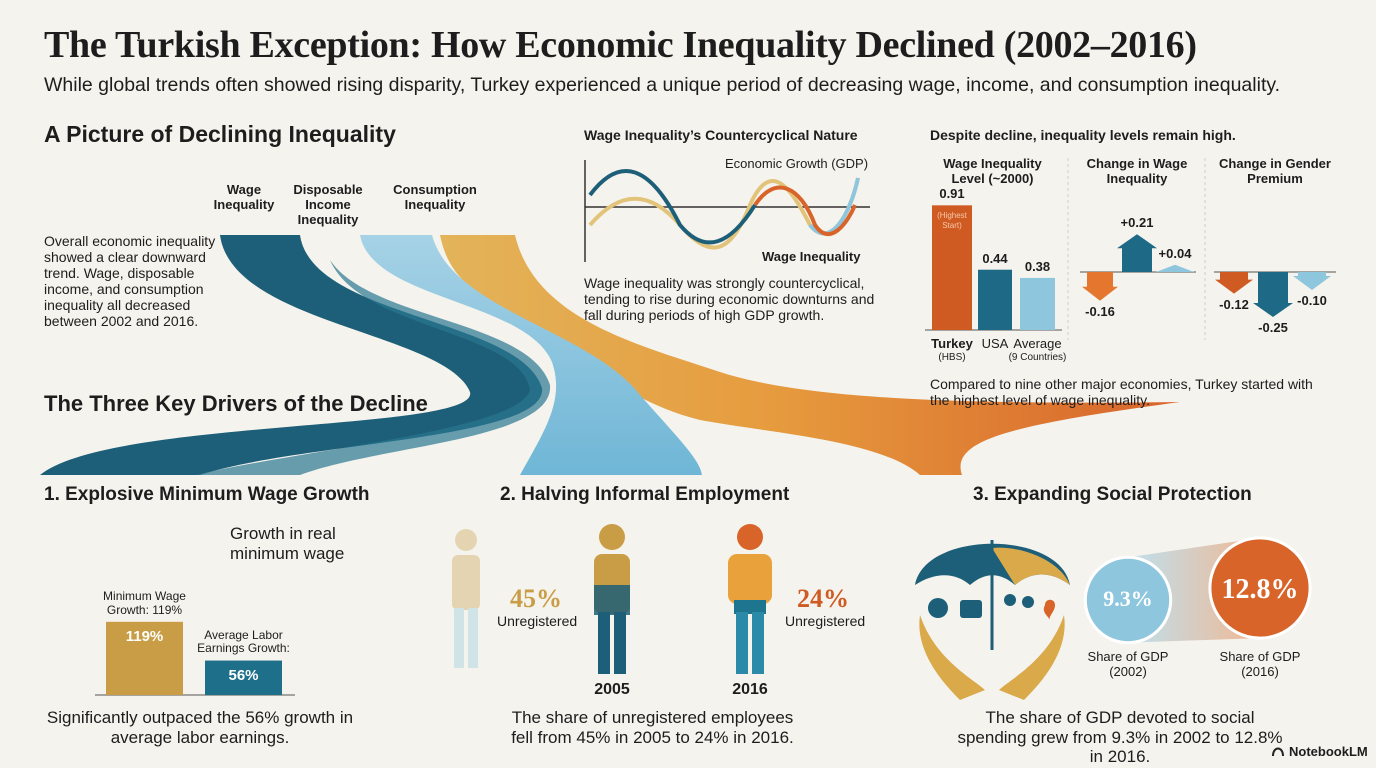  Describe the element at coordinates (328, 204) in the screenshot. I see `stream-label: Disposable Income Inequality` at that location.